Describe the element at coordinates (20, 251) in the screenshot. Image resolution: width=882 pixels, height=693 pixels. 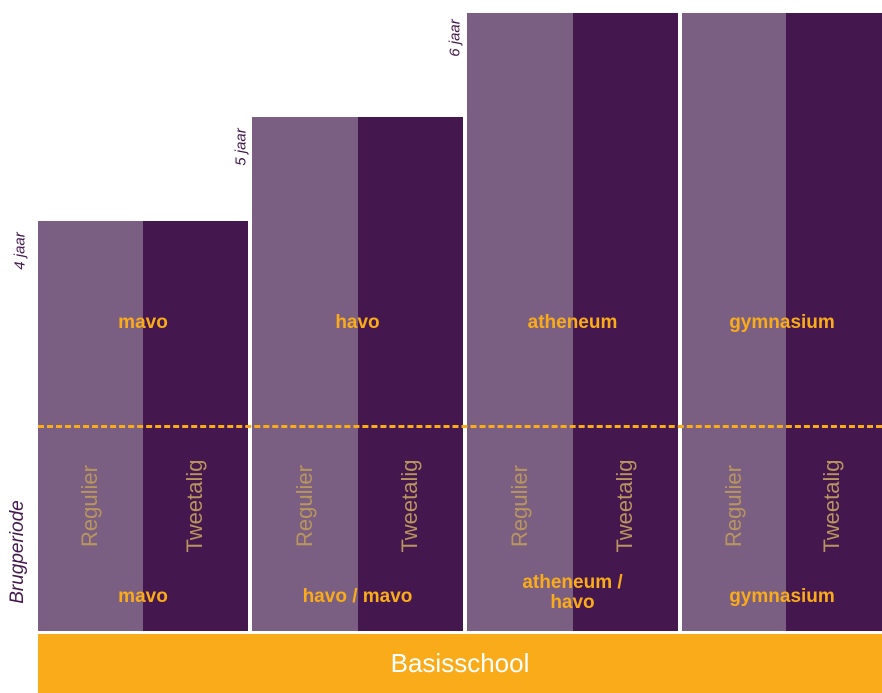
I see `duration-label: 4 jaar` at that location.